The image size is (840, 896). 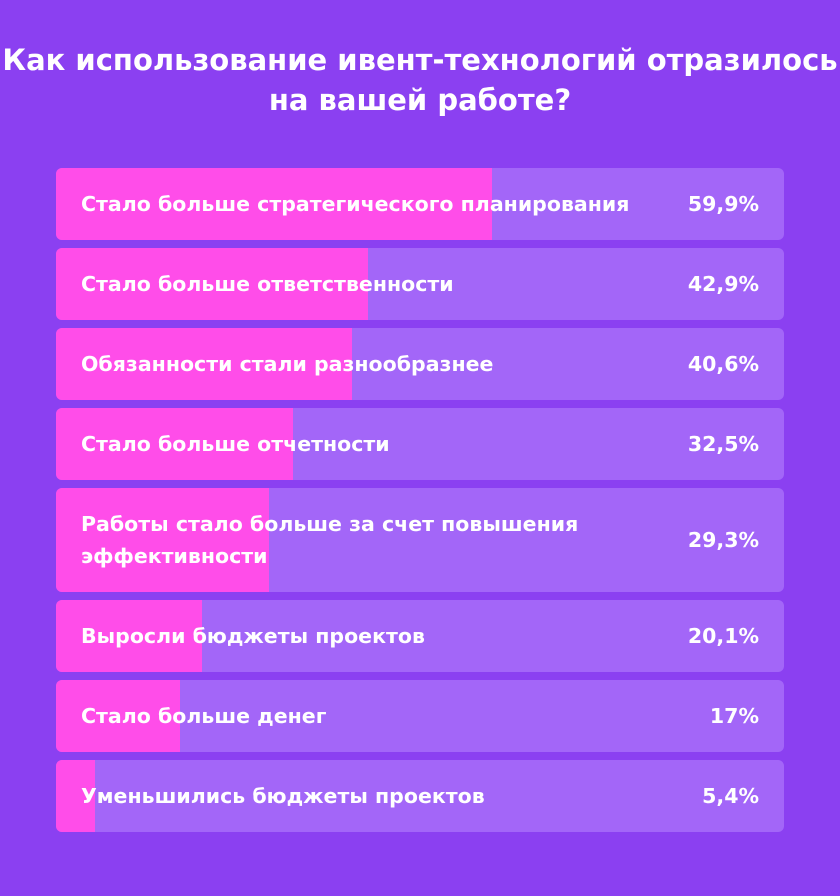 I want to click on bar-row: Стало больше ответственности 42,9%, so click(x=420, y=284).